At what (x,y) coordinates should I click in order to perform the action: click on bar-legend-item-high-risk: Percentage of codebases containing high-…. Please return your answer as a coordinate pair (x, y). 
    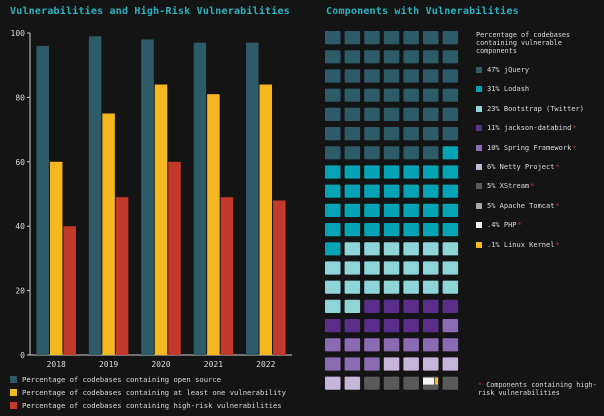
    Looking at the image, I should click on (146, 405).